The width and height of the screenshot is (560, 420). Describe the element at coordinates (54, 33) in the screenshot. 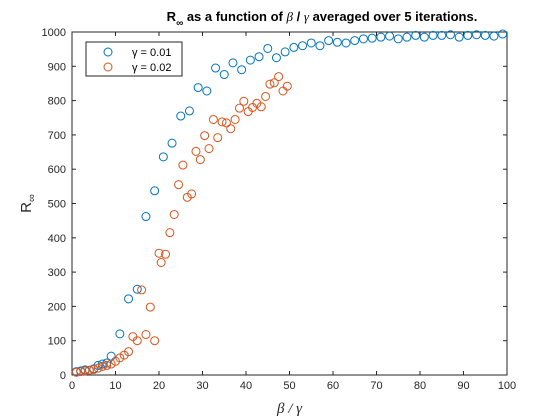

I see `y-tick-label: 1000` at that location.